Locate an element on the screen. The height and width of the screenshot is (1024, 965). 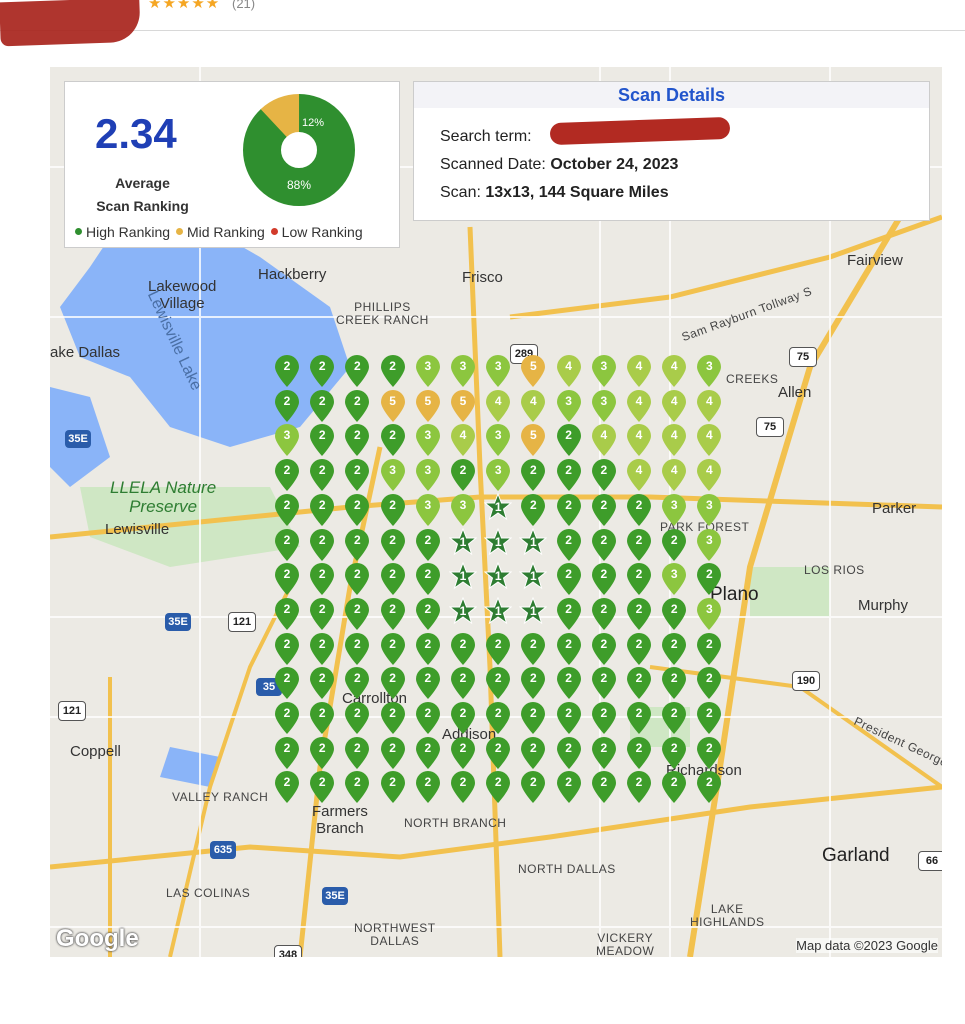
review-count: (21) is located at coordinates (244, 5).